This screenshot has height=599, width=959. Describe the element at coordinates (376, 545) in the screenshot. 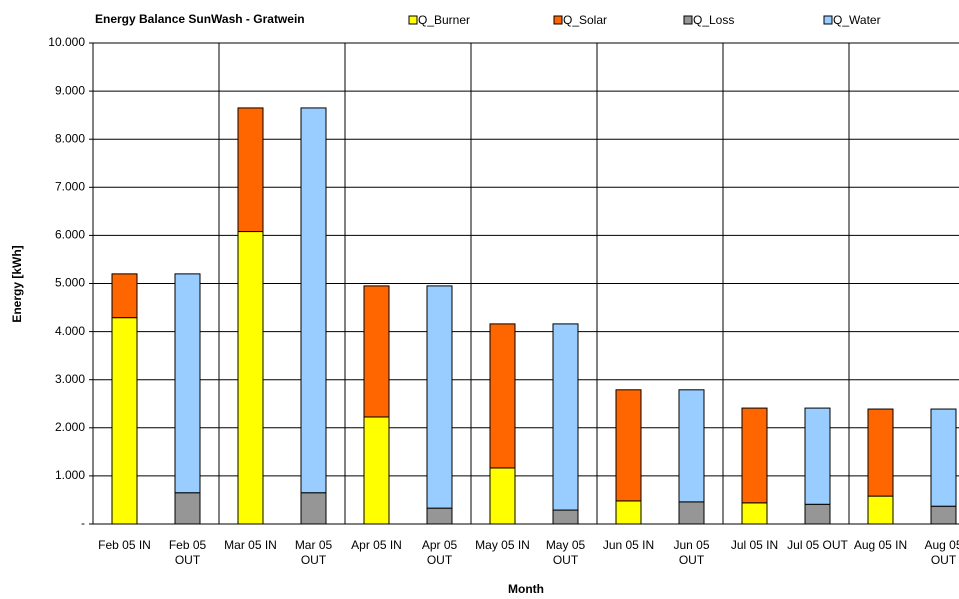

I see `x-tick-label: Apr 05 IN` at that location.